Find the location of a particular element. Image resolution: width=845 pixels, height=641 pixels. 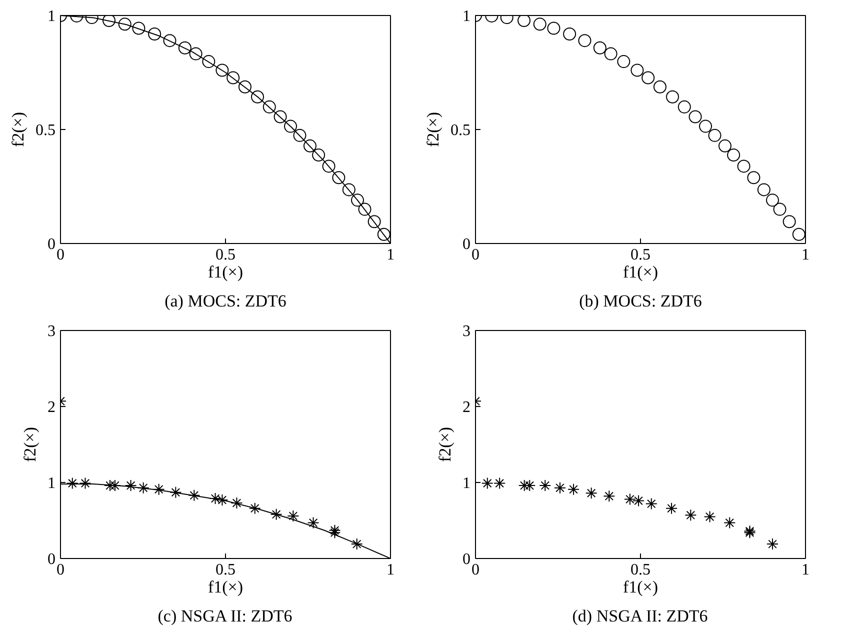

text: (b) MOCS: ZDT6 is located at coordinates (640, 301).